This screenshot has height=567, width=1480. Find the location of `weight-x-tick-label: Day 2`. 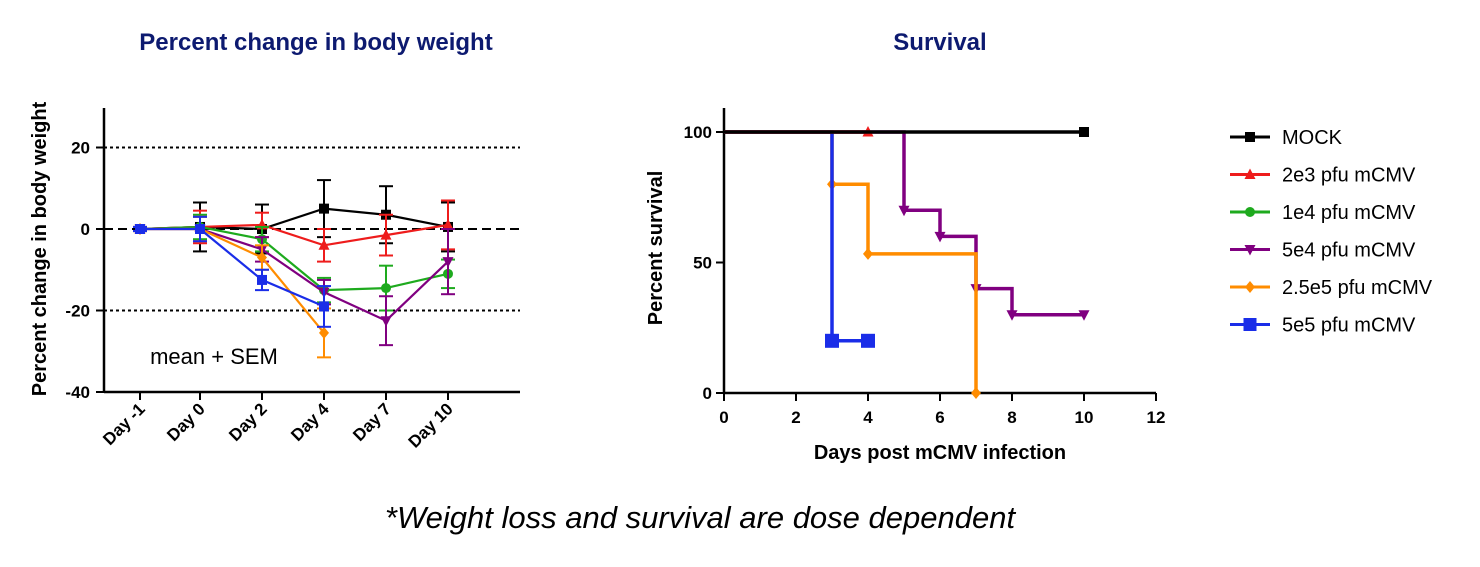

weight-x-tick-label: Day 2 is located at coordinates (248, 422).